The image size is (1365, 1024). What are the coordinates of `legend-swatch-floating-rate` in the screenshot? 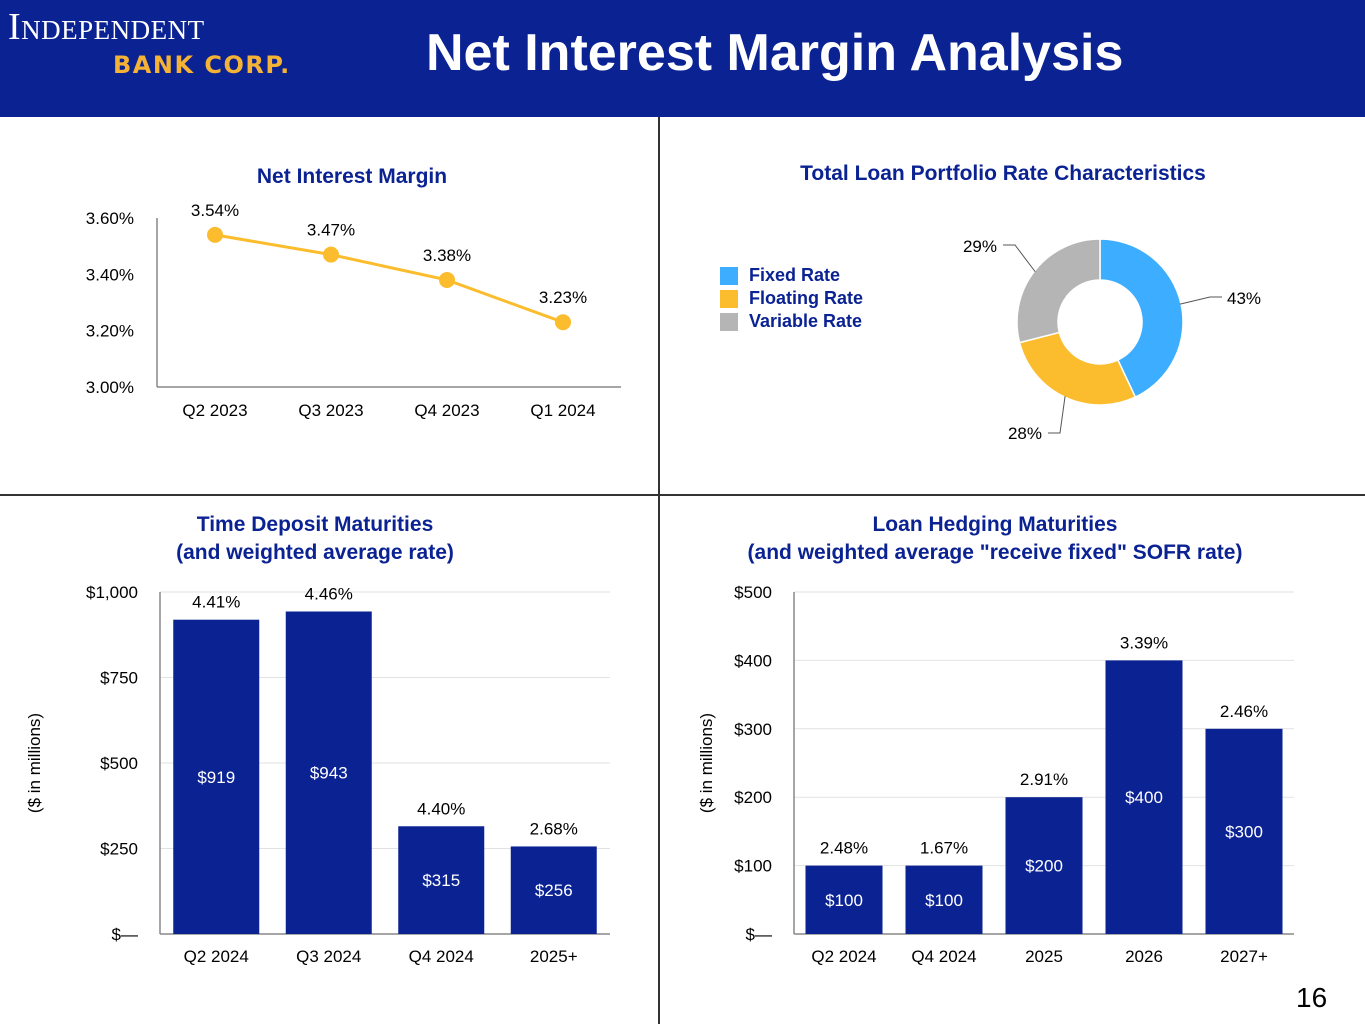 It's located at (729, 298).